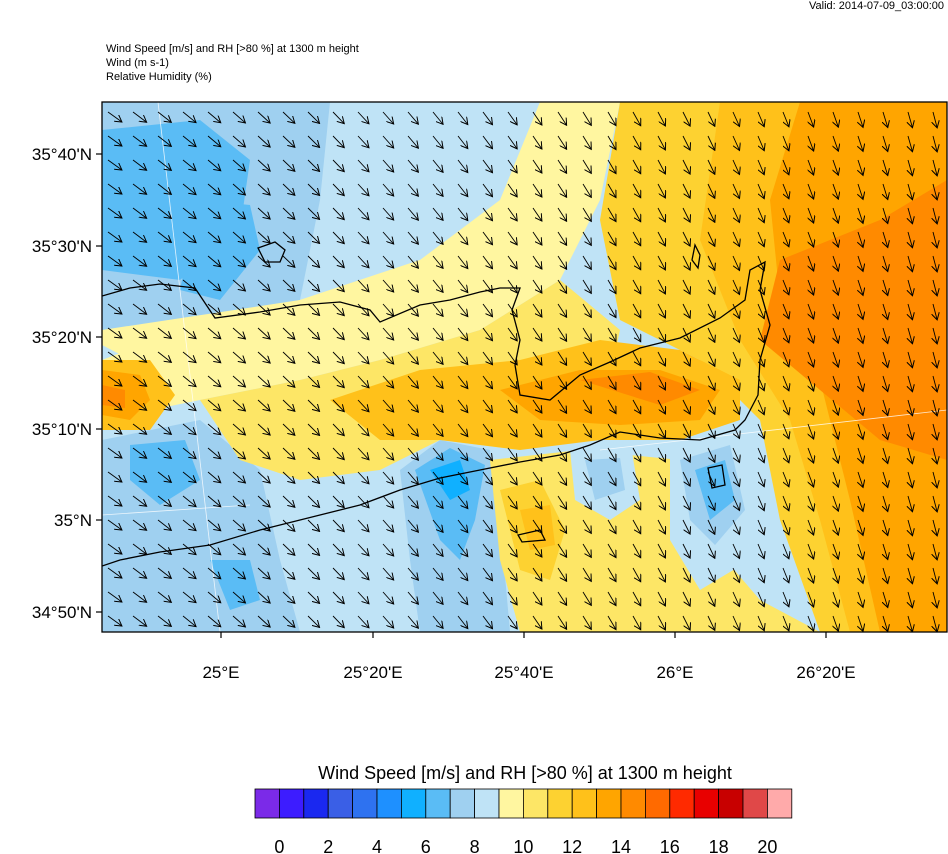  What do you see at coordinates (767, 845) in the screenshot?
I see `colorbar-tick-label: 20` at bounding box center [767, 845].